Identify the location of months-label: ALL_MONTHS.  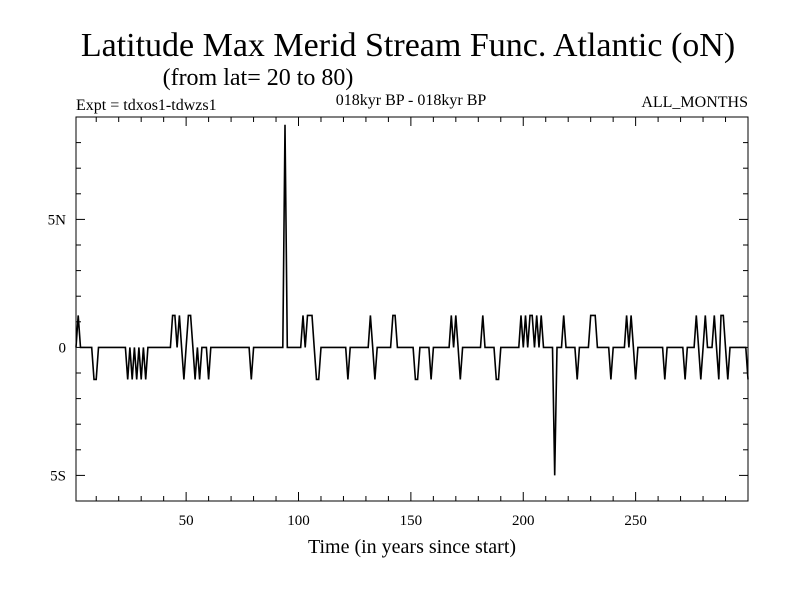
(694, 102).